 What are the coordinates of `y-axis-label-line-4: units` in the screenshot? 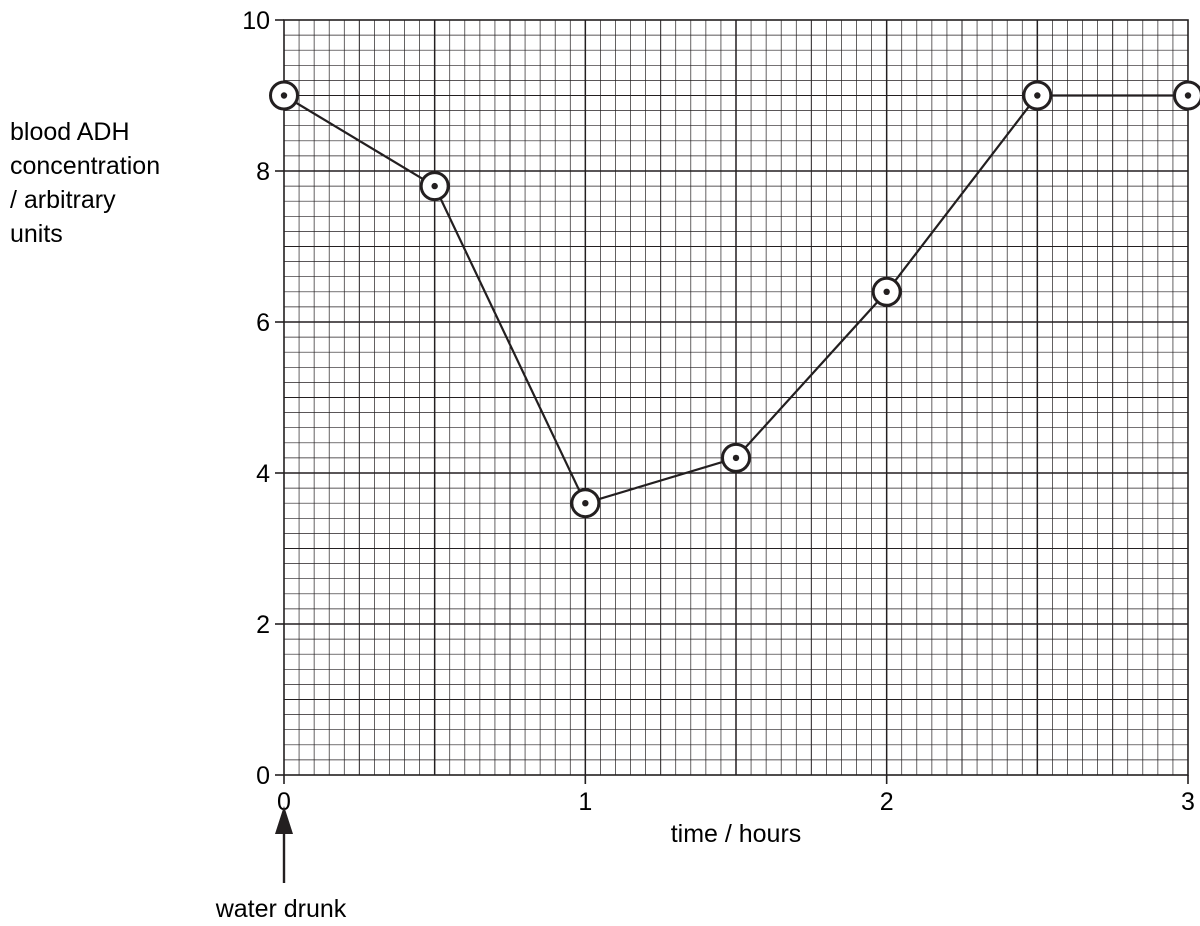 It's located at (36, 234).